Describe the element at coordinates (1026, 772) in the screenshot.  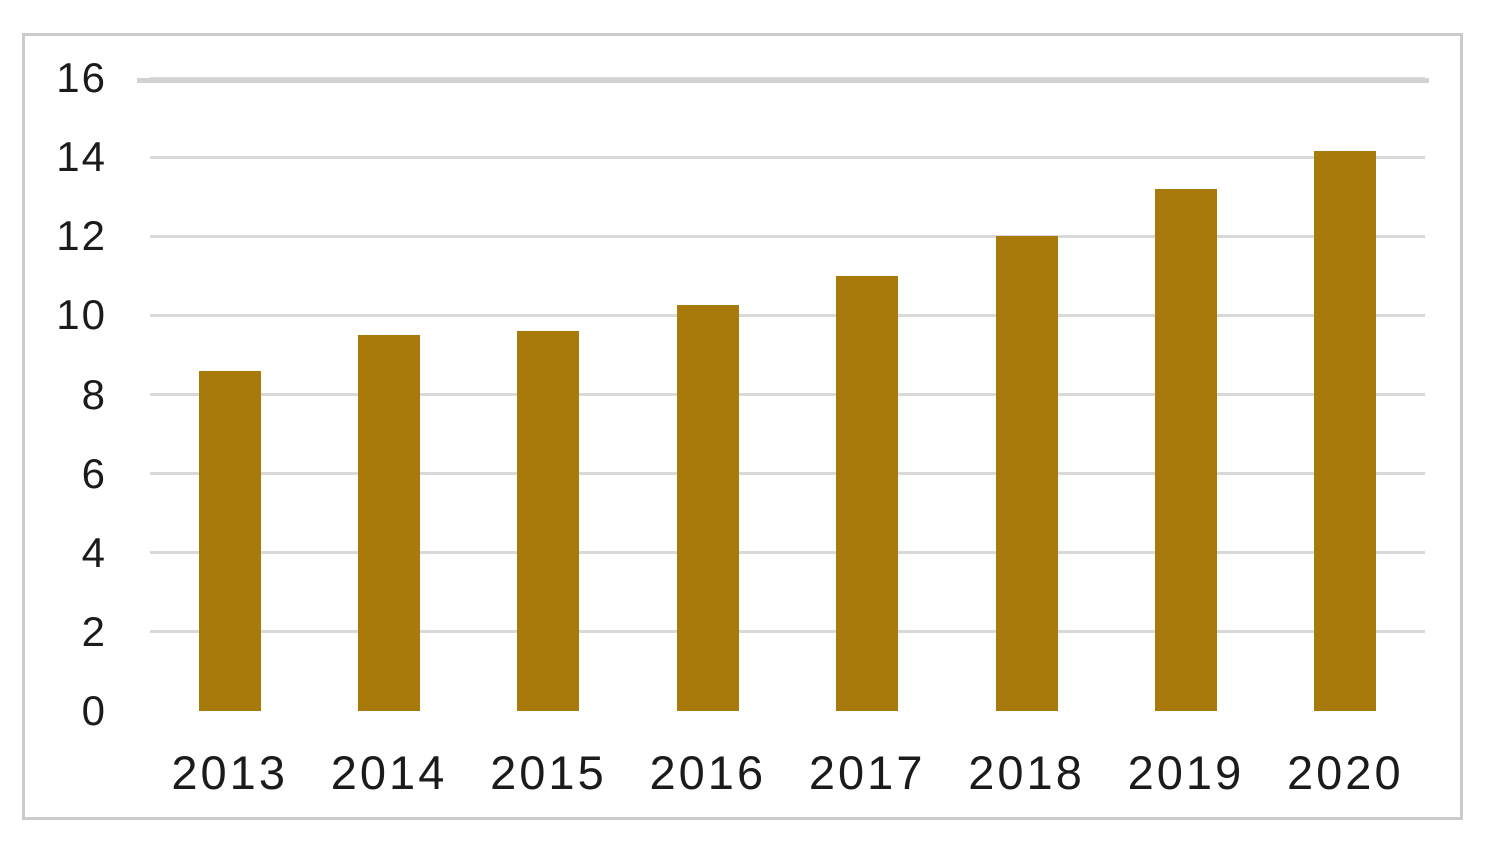
I see `x-tick-label-2018: 2018` at that location.